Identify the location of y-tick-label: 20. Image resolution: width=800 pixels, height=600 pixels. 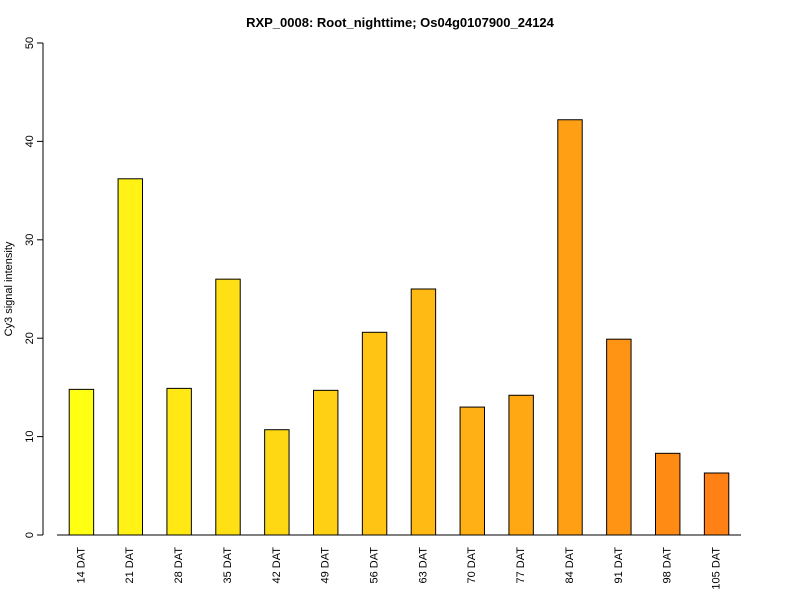
(30, 338).